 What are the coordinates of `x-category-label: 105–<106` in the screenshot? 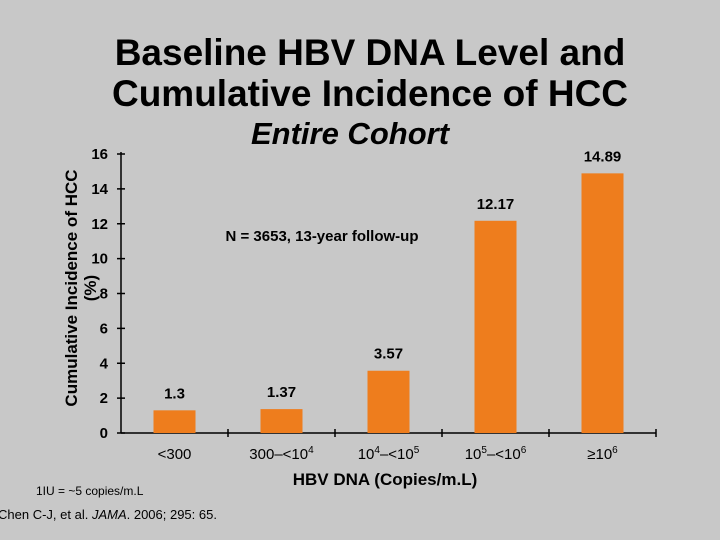 It's located at (496, 454).